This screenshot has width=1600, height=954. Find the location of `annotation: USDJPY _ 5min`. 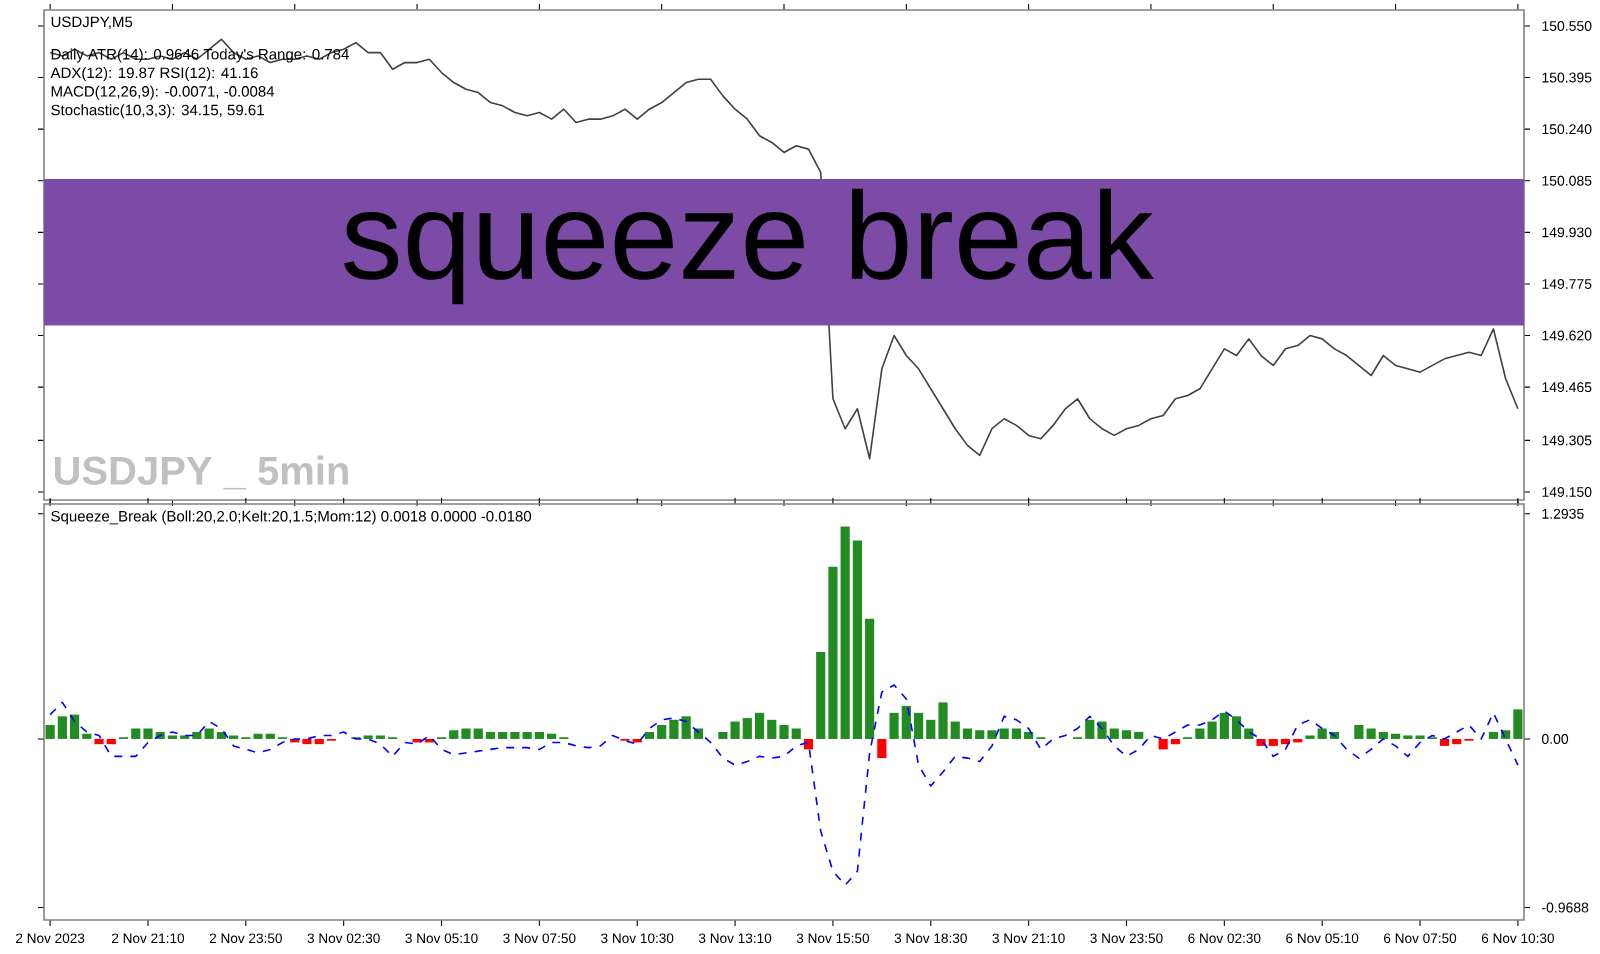

annotation: USDJPY _ 5min is located at coordinates (201, 472).